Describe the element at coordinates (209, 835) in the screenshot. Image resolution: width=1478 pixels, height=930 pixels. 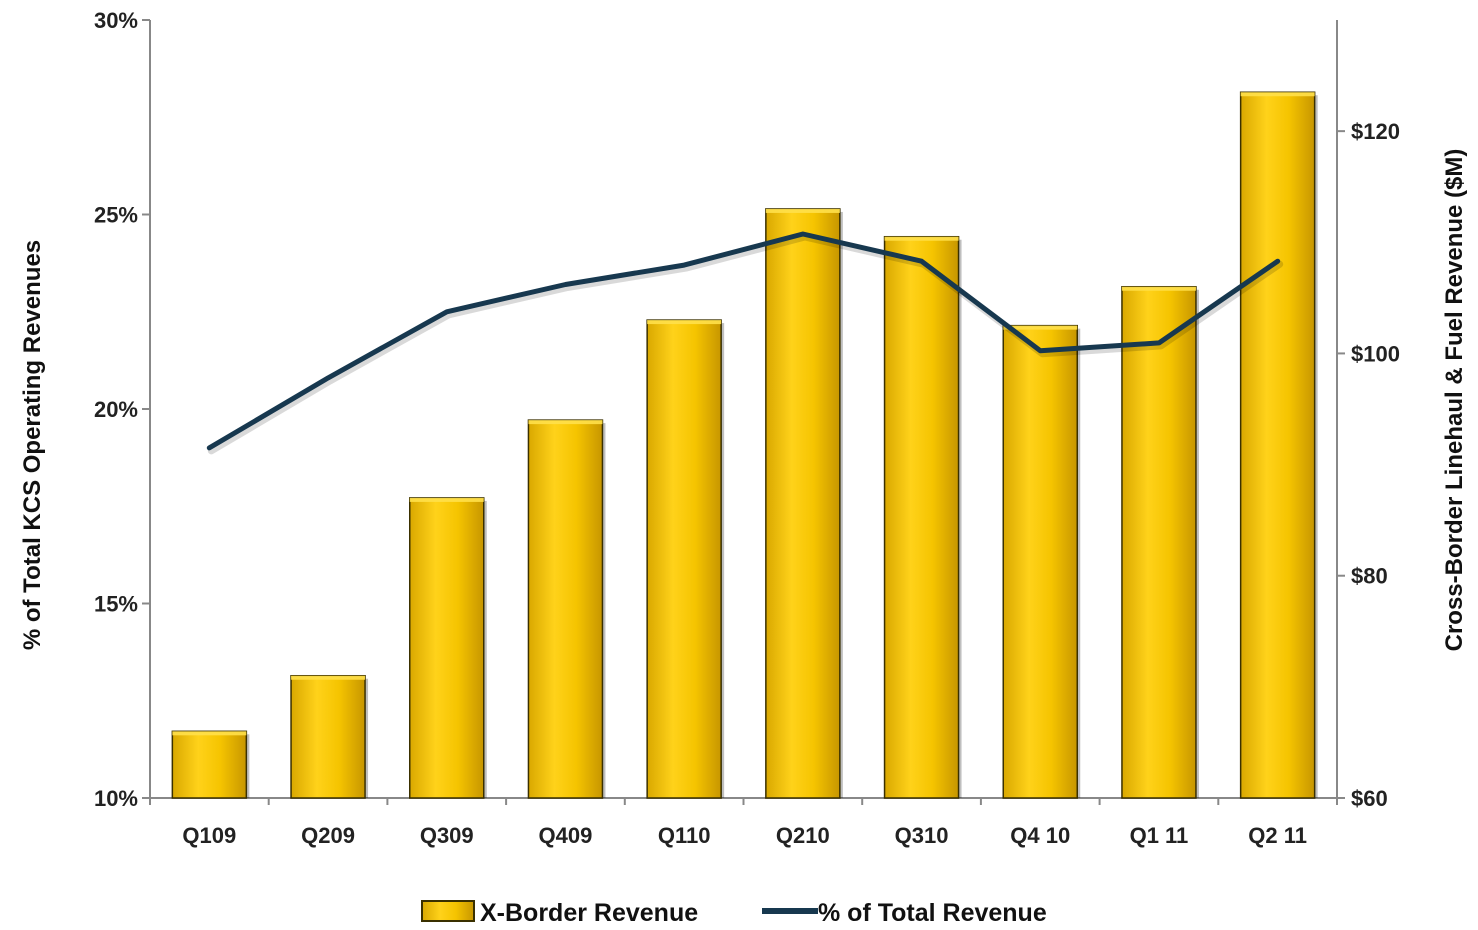
I see `x-tick-label: Q109` at that location.